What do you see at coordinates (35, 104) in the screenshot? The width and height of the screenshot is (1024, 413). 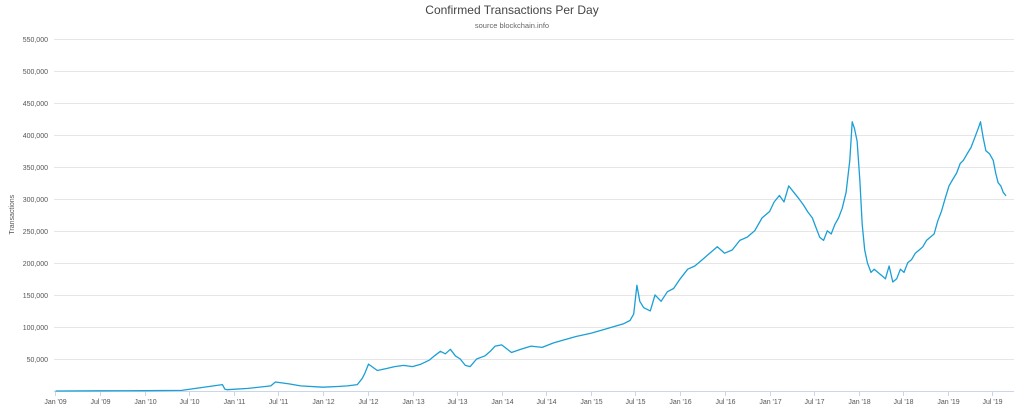 I see `y-tick-label: 450,000` at bounding box center [35, 104].